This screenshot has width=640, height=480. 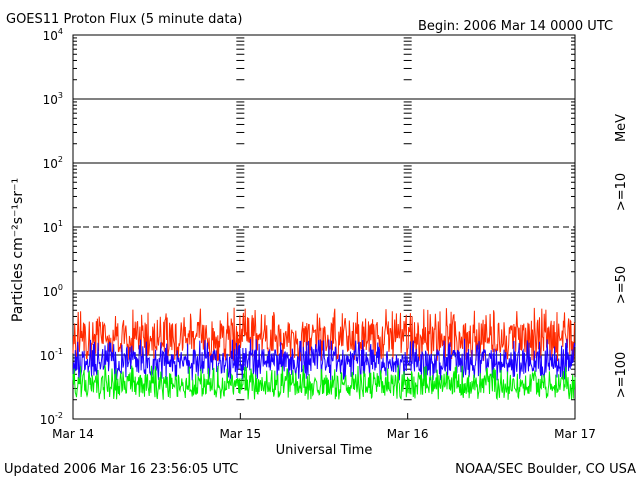 I want to click on legend-ge10: >=10, so click(x=621, y=192).